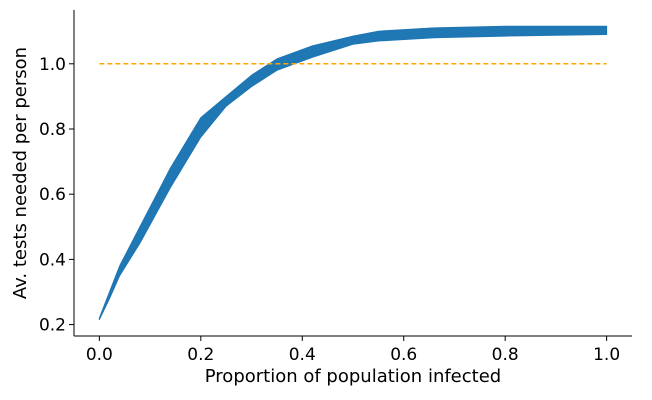  What do you see at coordinates (52, 326) in the screenshot?
I see `y-tick-label: 0.2` at bounding box center [52, 326].